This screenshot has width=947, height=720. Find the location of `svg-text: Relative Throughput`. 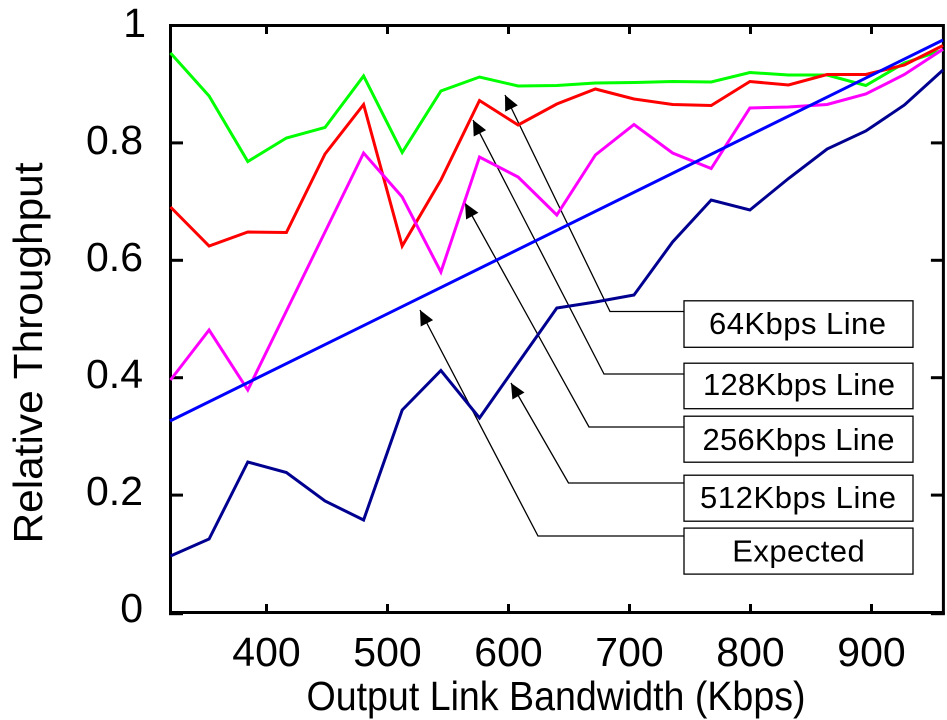

svg-text: Relative Throughput is located at coordinates (28, 353).